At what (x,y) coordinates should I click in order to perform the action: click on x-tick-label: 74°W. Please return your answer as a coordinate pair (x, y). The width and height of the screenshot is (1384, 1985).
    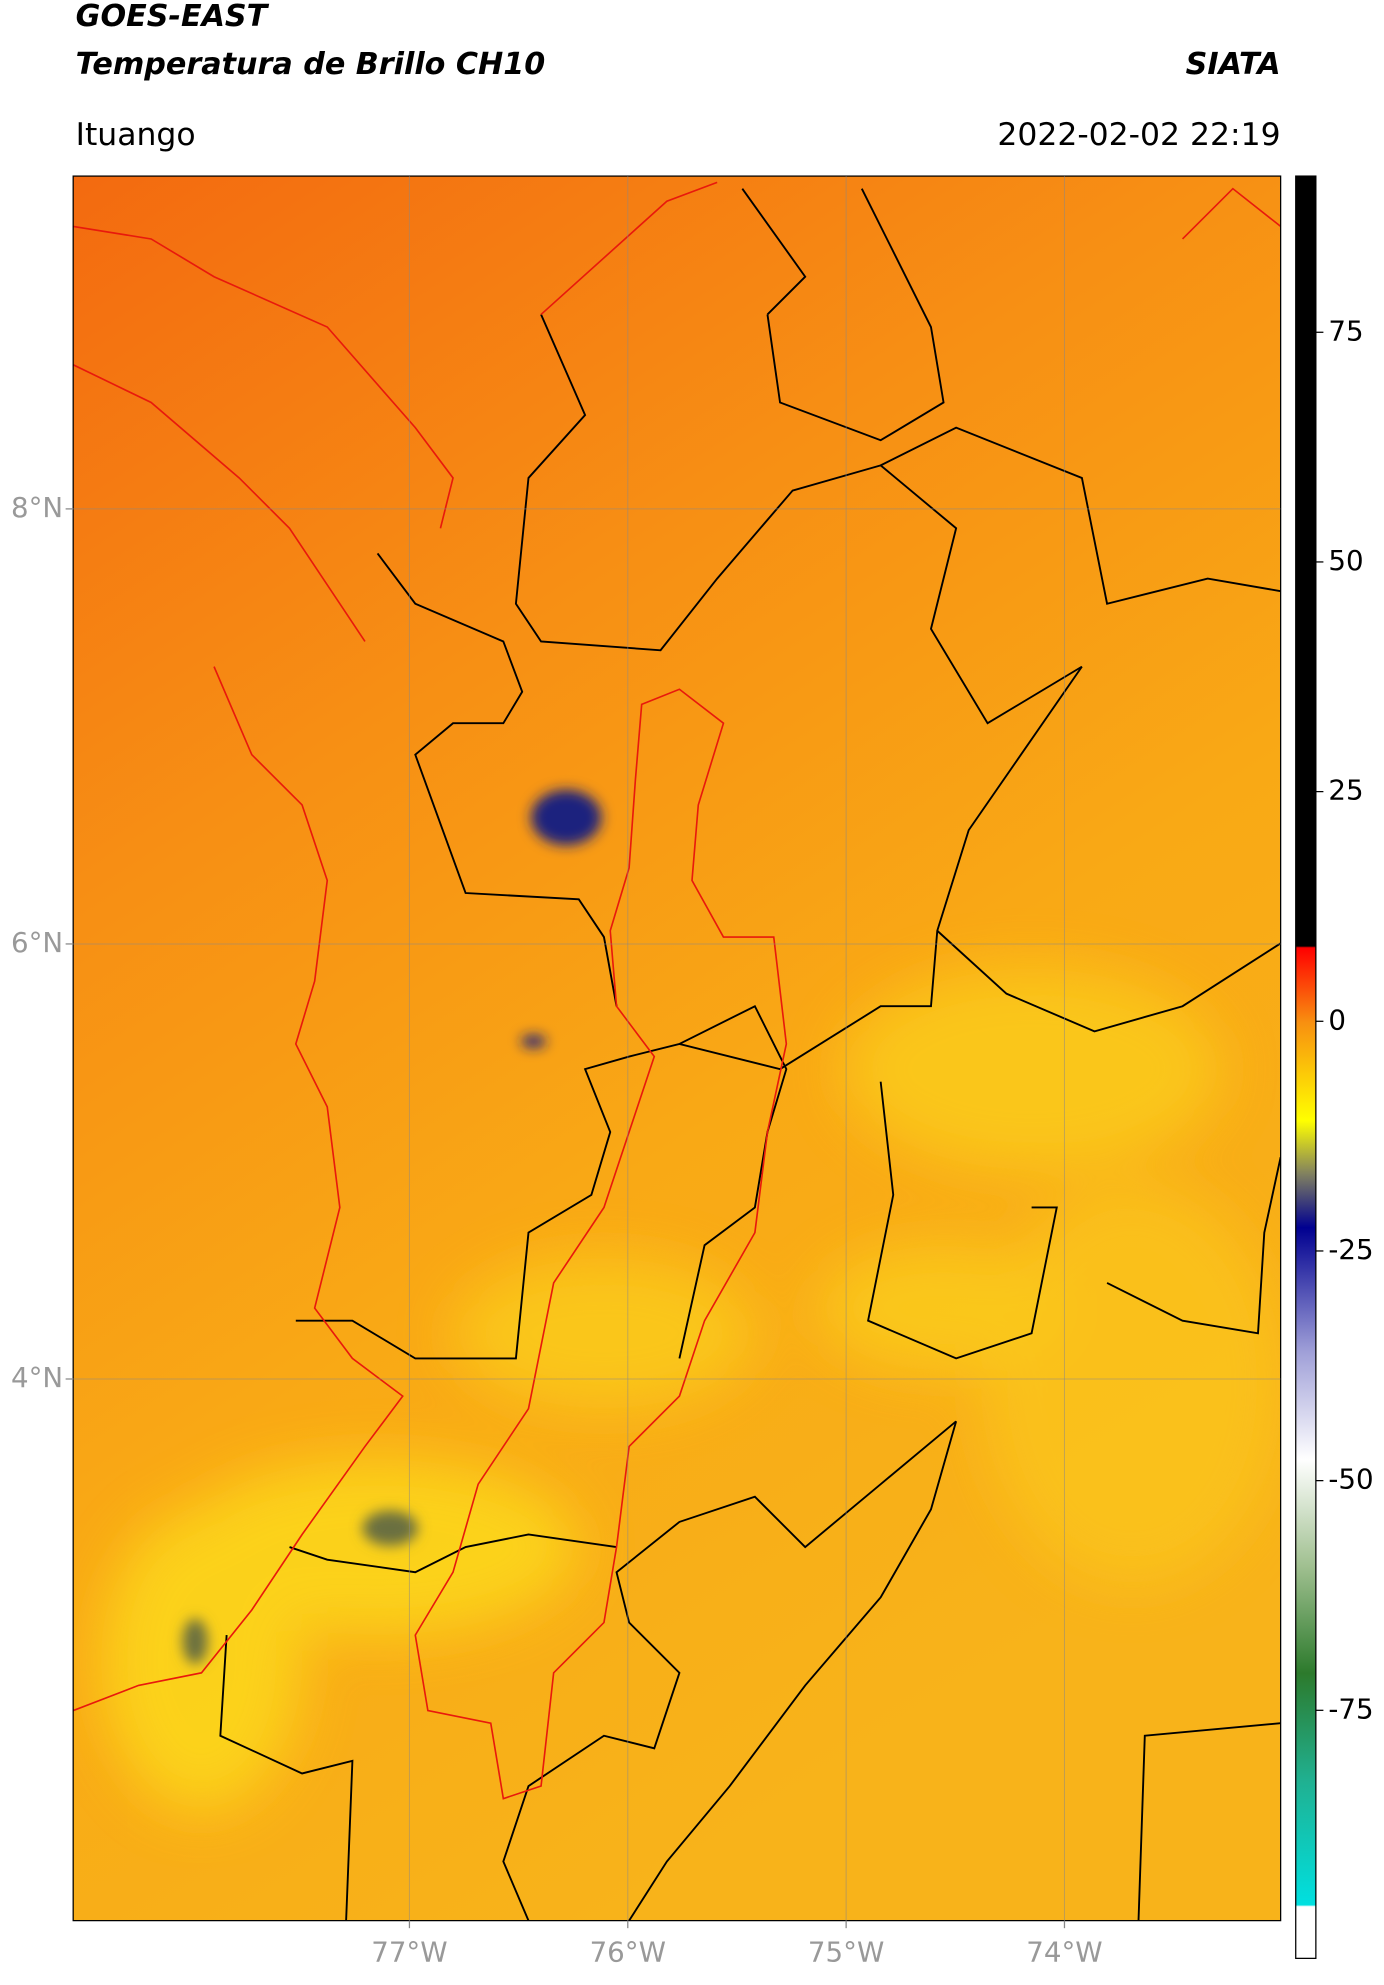
    Looking at the image, I should click on (1064, 1951).